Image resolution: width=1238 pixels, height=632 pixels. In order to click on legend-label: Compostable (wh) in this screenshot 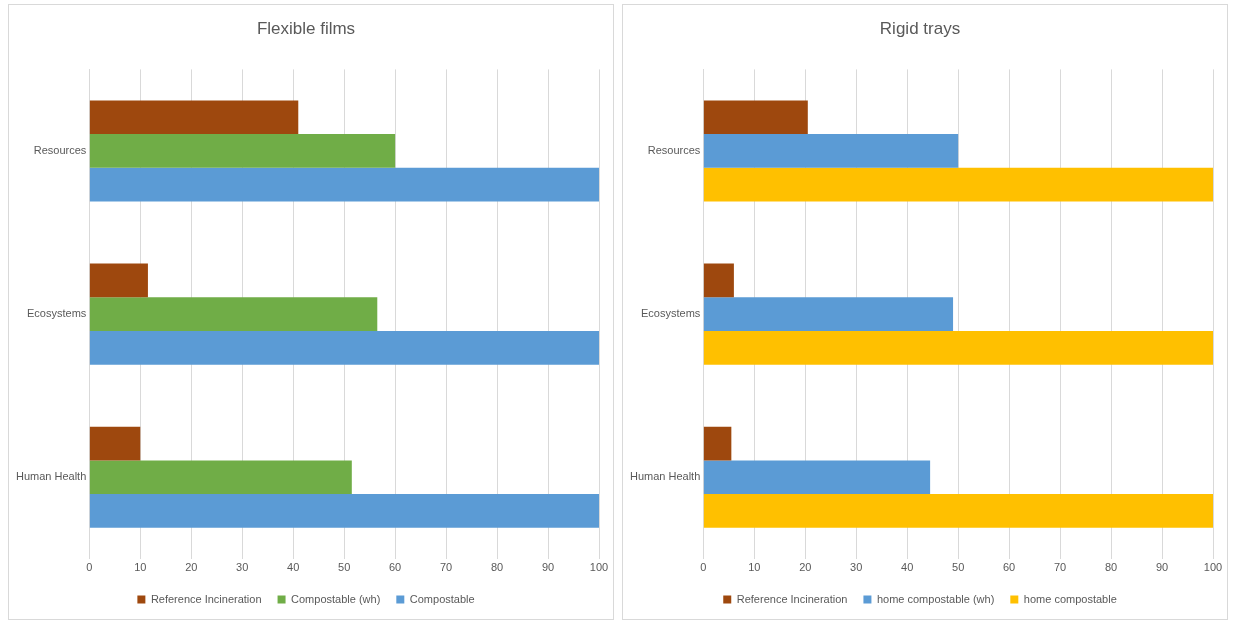, I will do `click(336, 598)`.